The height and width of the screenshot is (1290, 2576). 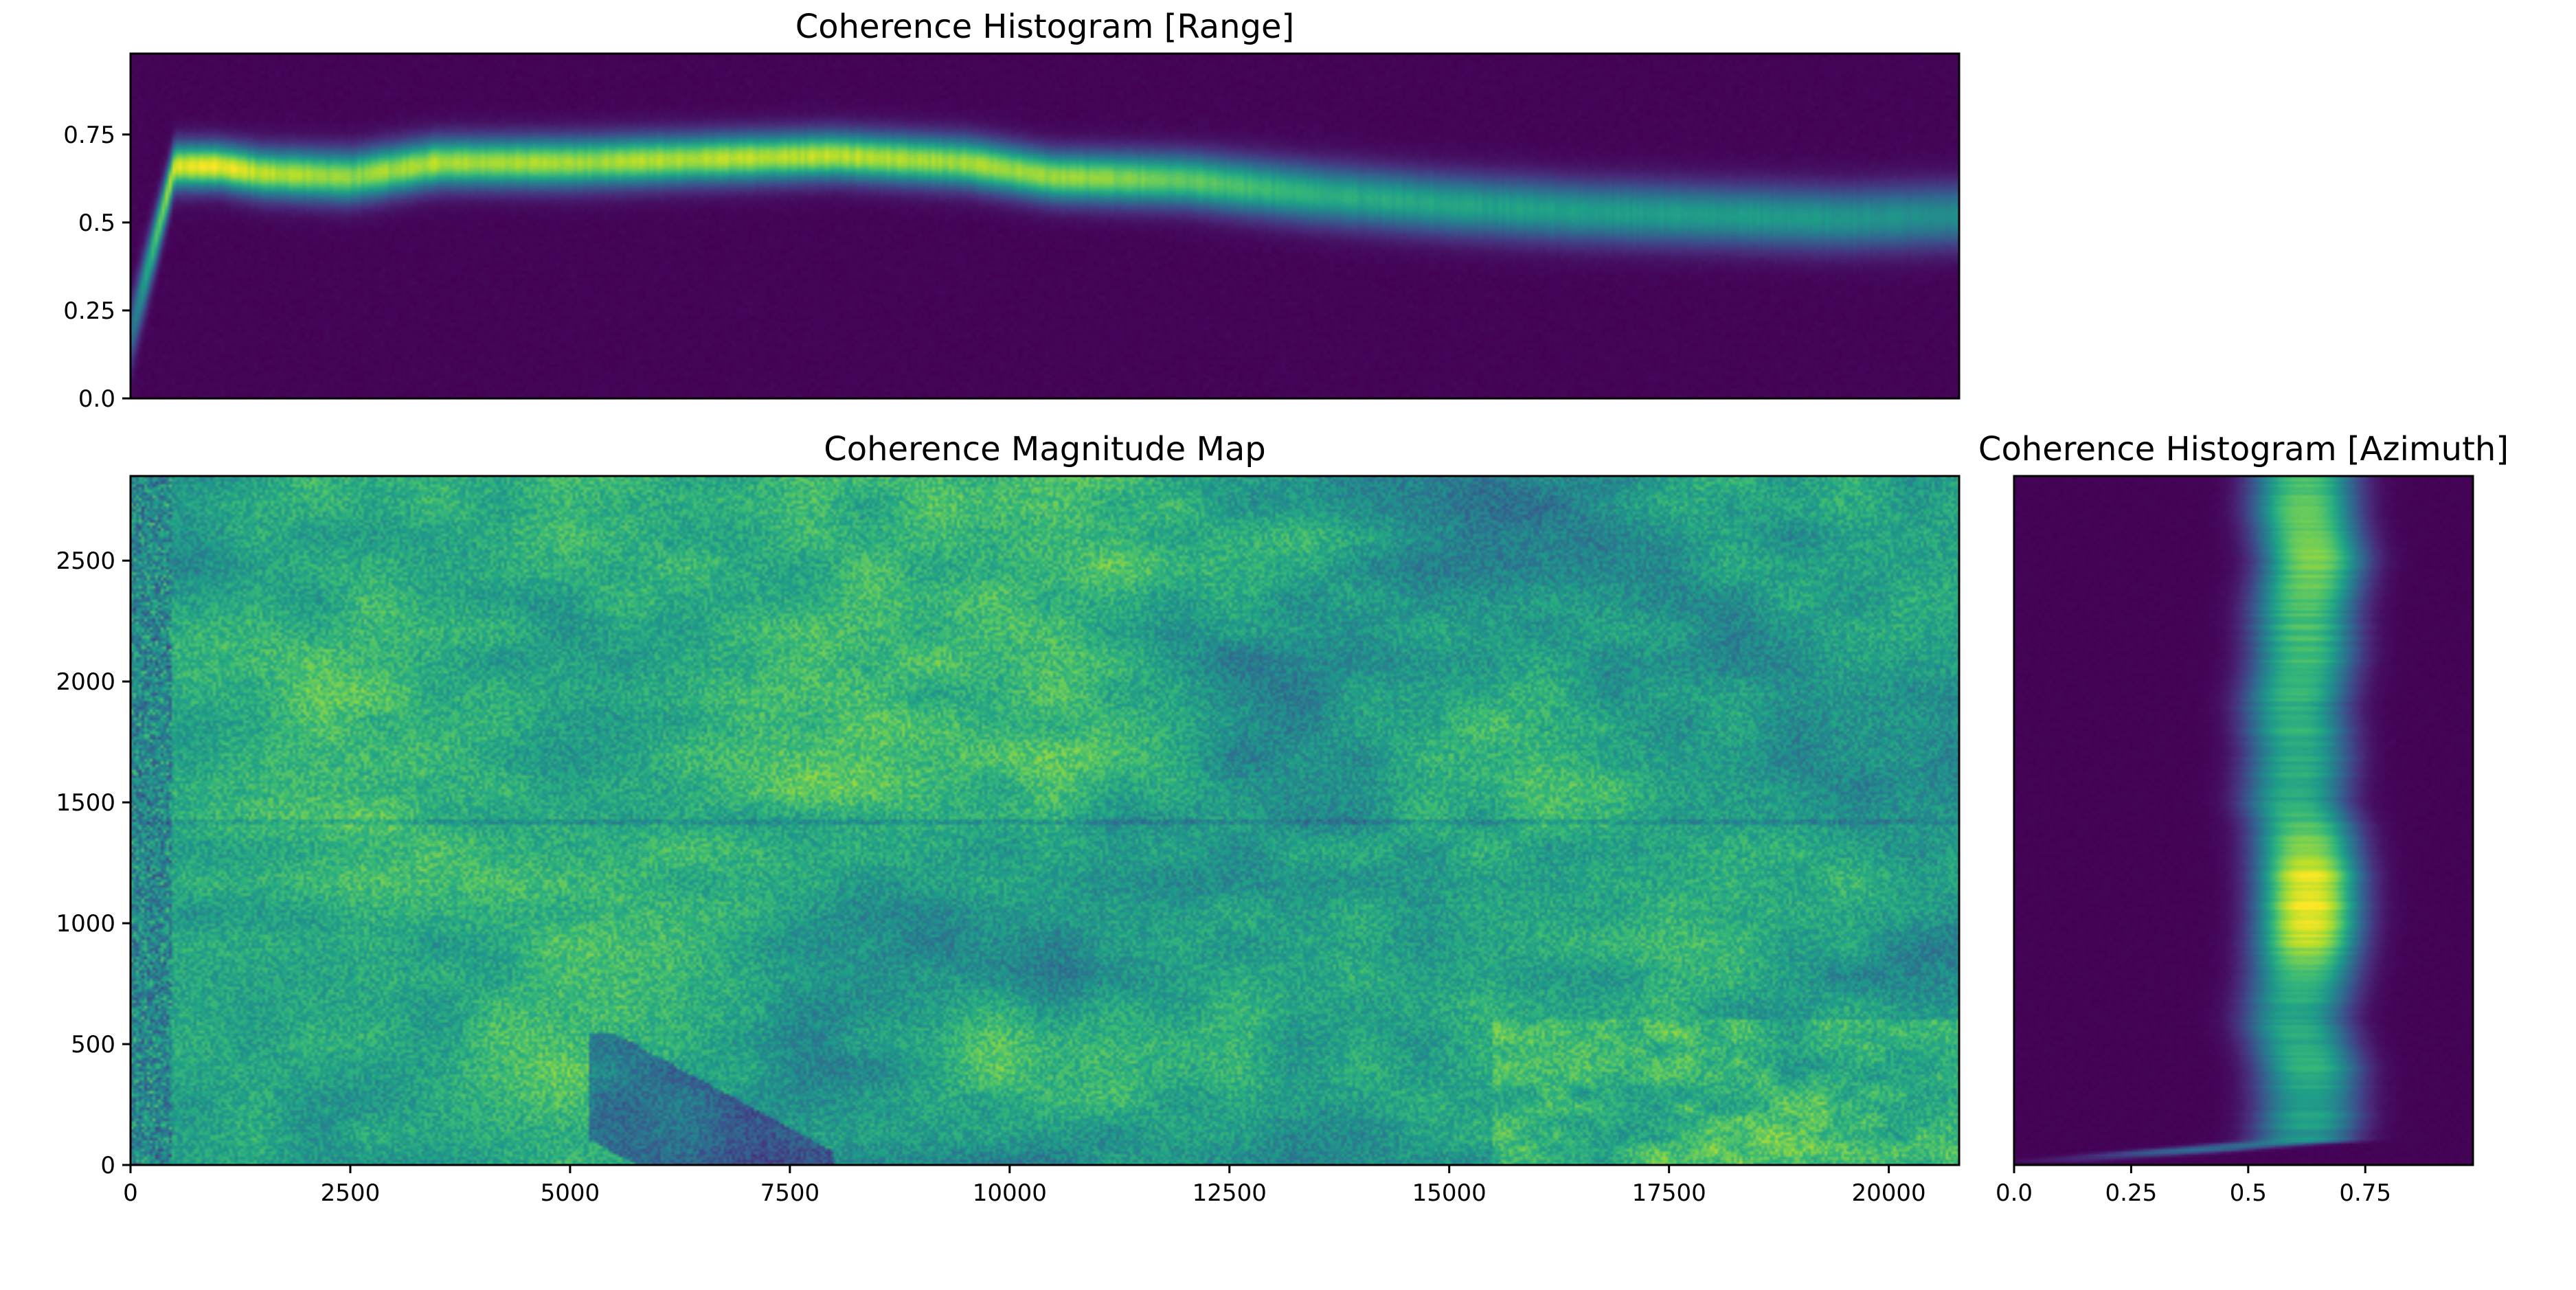 I want to click on range-y-tick-label: 0.25, so click(x=89, y=311).